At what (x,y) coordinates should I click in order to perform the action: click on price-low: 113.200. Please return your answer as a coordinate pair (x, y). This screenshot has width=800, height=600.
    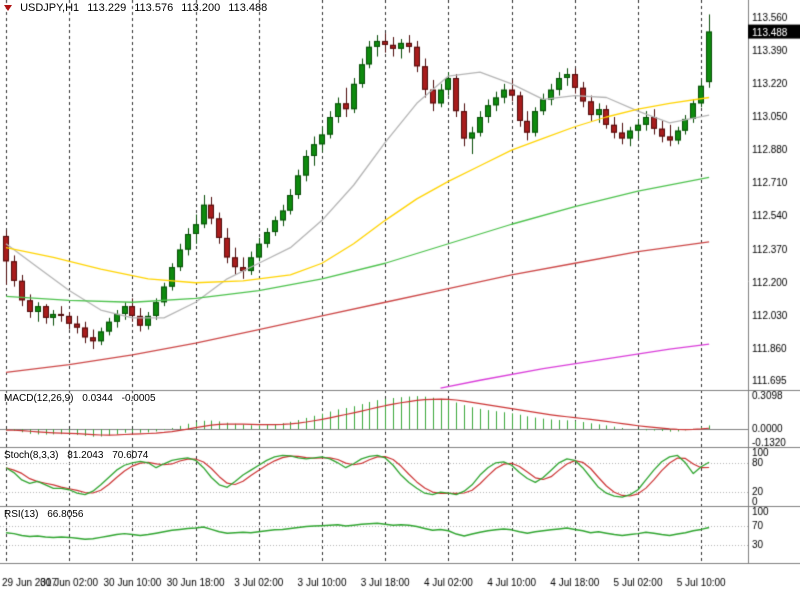
    Looking at the image, I should click on (201, 8).